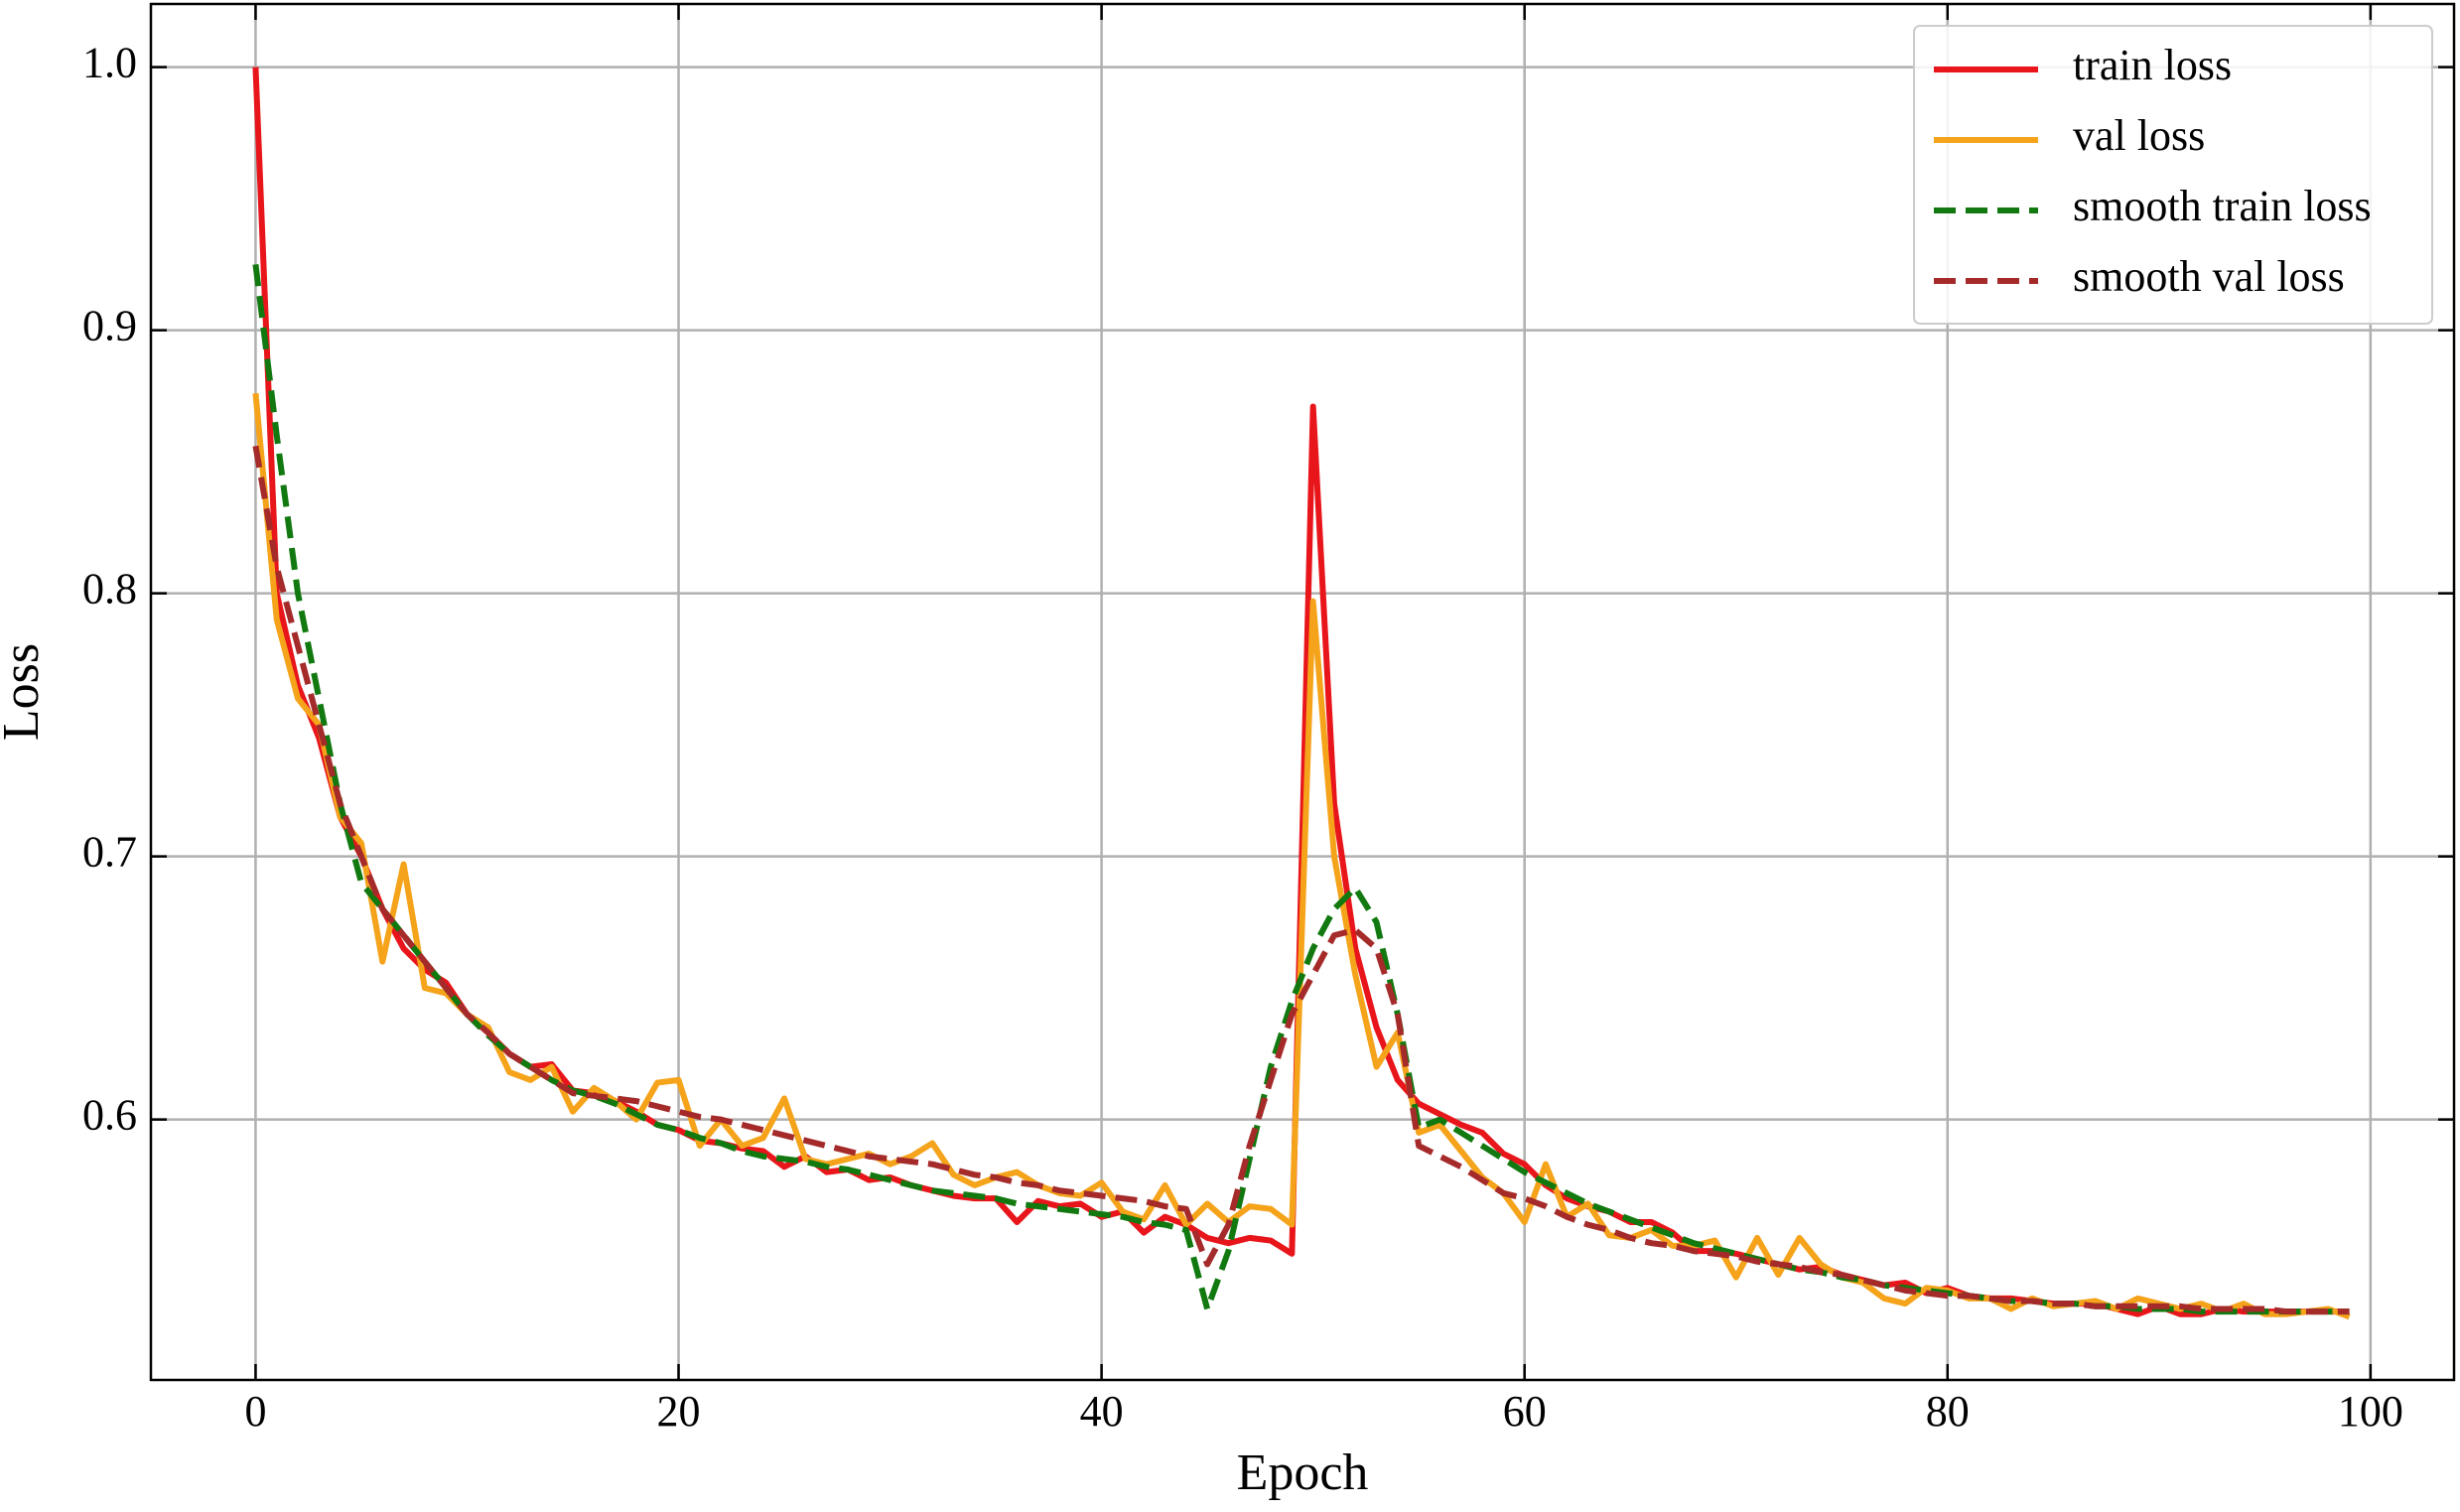  Describe the element at coordinates (2222, 206) in the screenshot. I see `legend-label: smooth train loss` at that location.